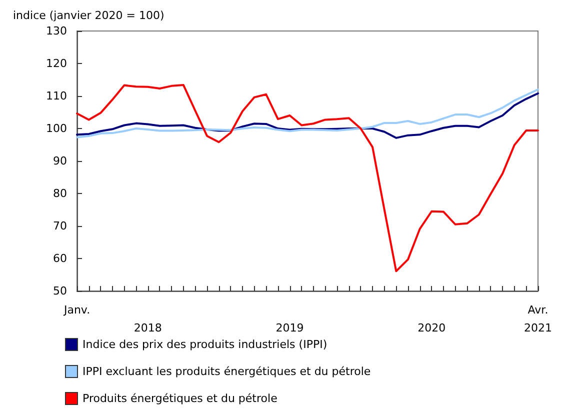 This screenshot has width=580, height=410. What do you see at coordinates (205, 344) in the screenshot?
I see `legend-label: Indice des prix des produits industriels (IPPI)` at bounding box center [205, 344].